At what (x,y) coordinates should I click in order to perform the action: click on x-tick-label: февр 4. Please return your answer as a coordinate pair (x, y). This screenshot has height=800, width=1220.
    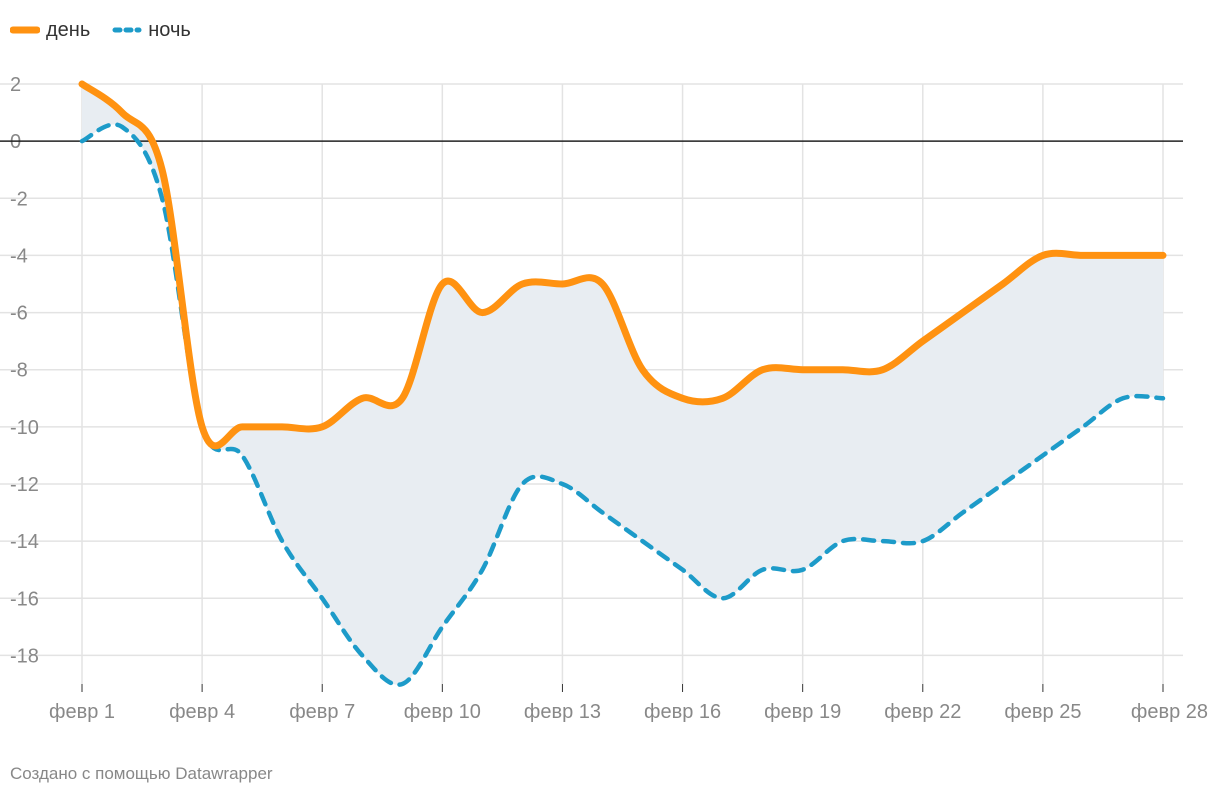
    Looking at the image, I should click on (202, 712).